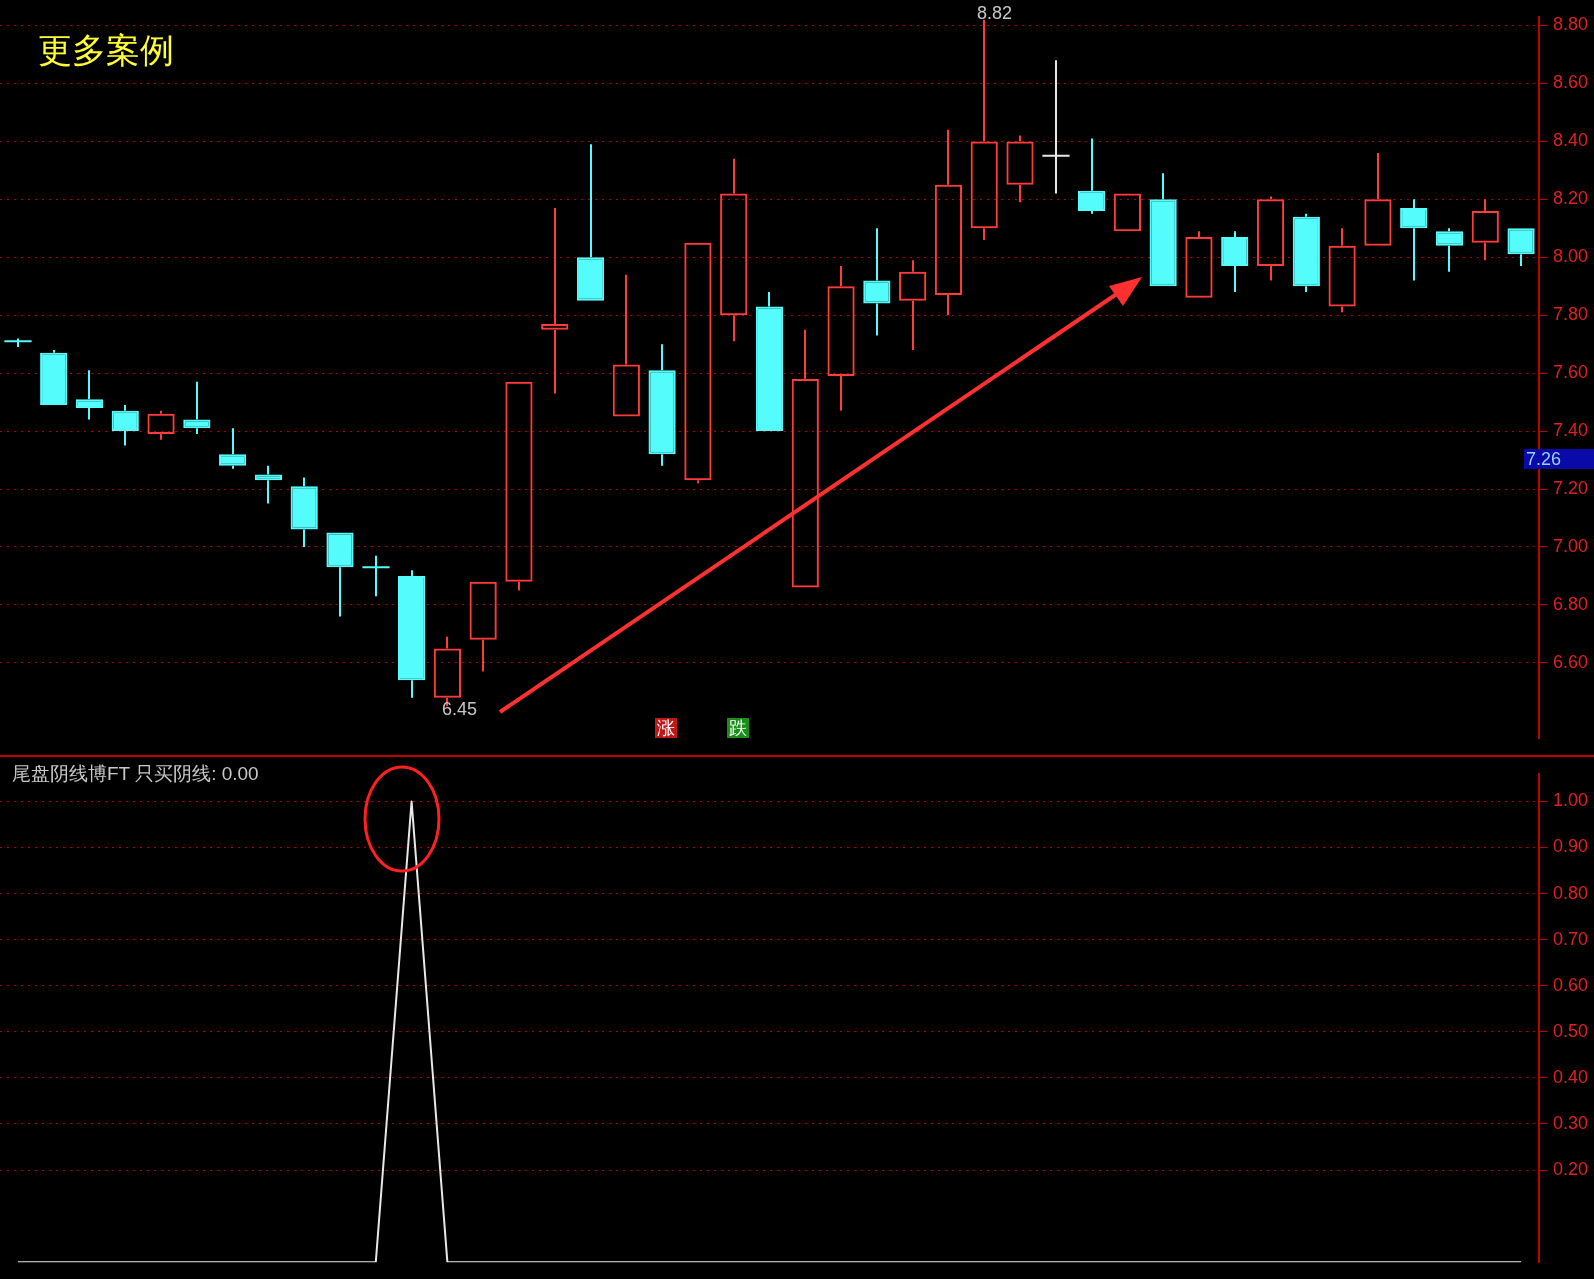 The height and width of the screenshot is (1279, 1594). What do you see at coordinates (1559, 459) in the screenshot?
I see `annotation: 7.26` at bounding box center [1559, 459].